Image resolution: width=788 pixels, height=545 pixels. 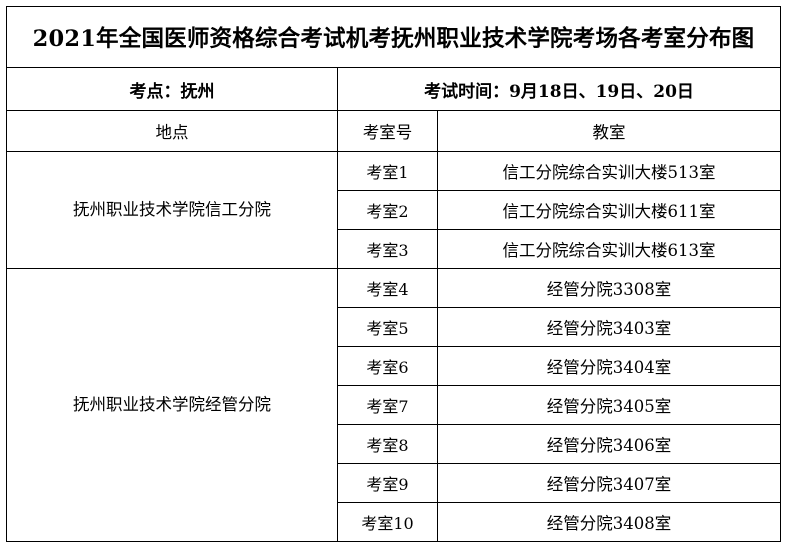 What do you see at coordinates (609, 522) in the screenshot?
I see `classroom-cell: 经管分院3408室` at bounding box center [609, 522].